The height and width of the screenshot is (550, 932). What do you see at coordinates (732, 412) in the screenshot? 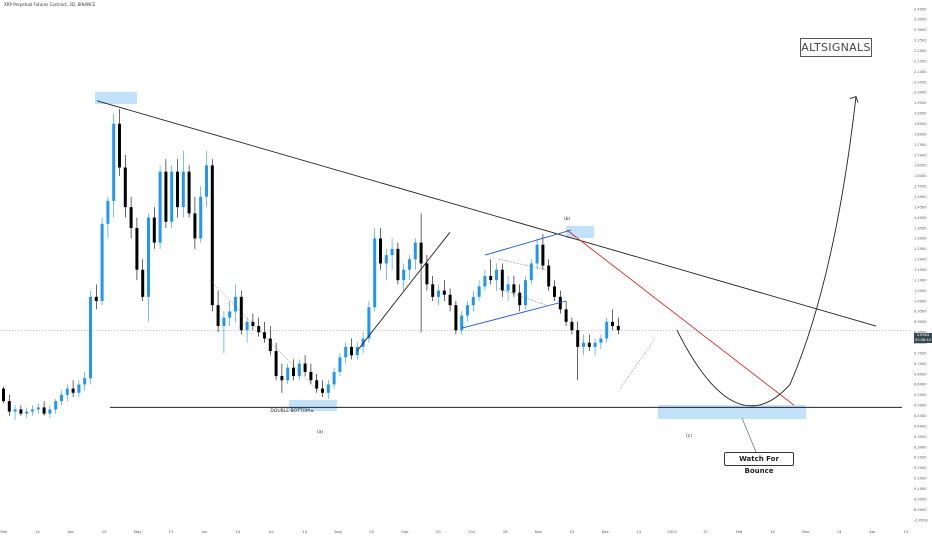
I see `bounce-zone` at bounding box center [732, 412].